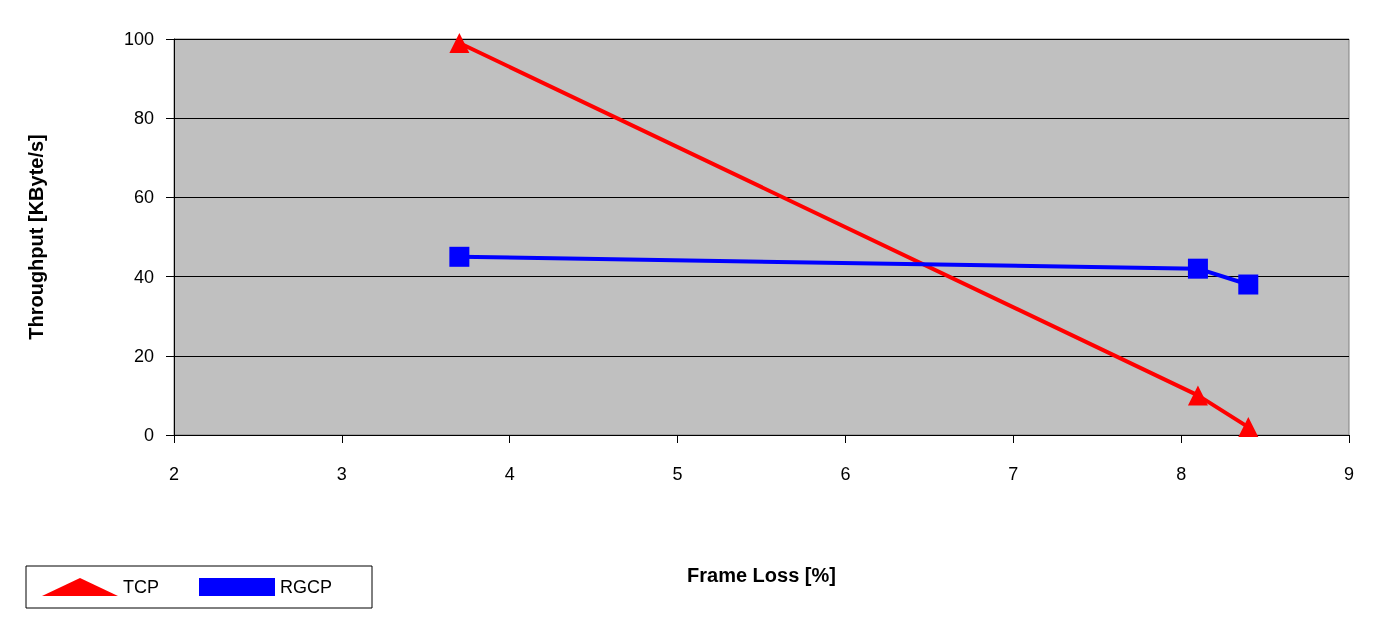  What do you see at coordinates (148, 435) in the screenshot?
I see `y-tick-label: 0` at bounding box center [148, 435].